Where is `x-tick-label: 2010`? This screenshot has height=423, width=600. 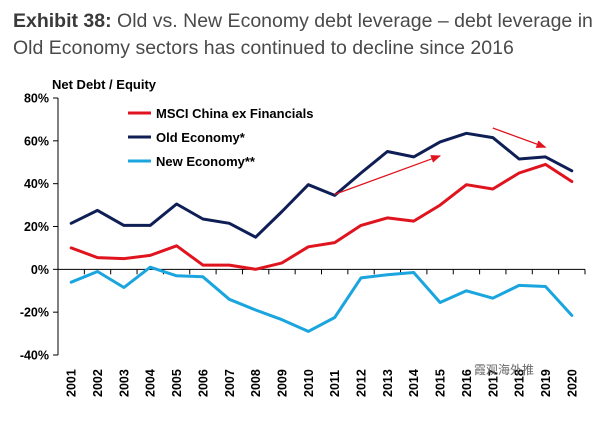
x-tick-label: 2010 is located at coordinates (309, 383).